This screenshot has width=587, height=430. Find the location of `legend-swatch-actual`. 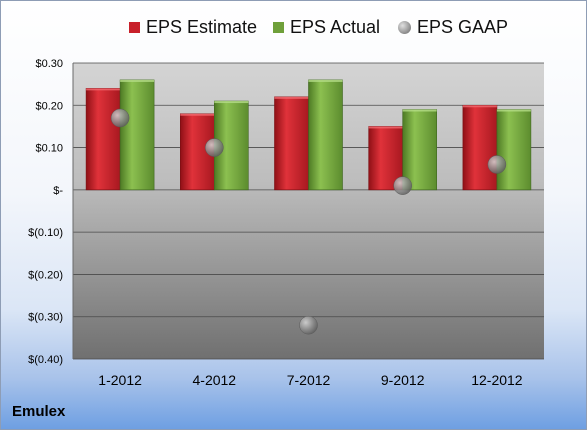

legend-swatch-actual is located at coordinates (278, 27).